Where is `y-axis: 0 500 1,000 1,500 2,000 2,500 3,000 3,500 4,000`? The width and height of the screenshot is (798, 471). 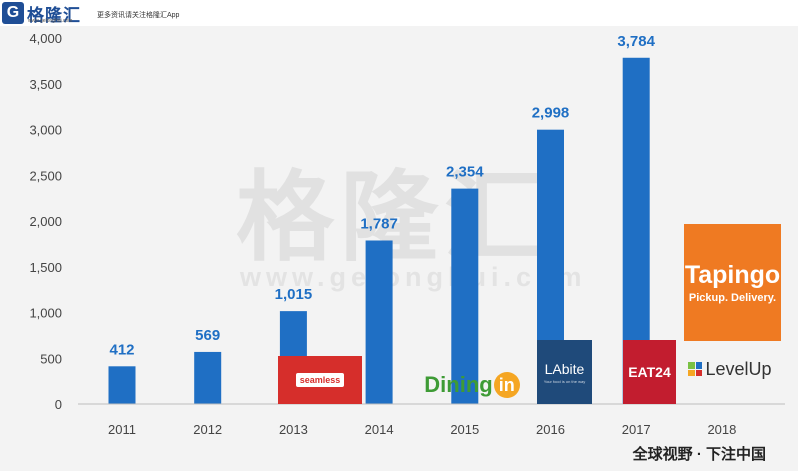
y-axis: 0 500 1,000 1,500 2,000 2,500 3,000 3,500 4,000 is located at coordinates (45, 221).